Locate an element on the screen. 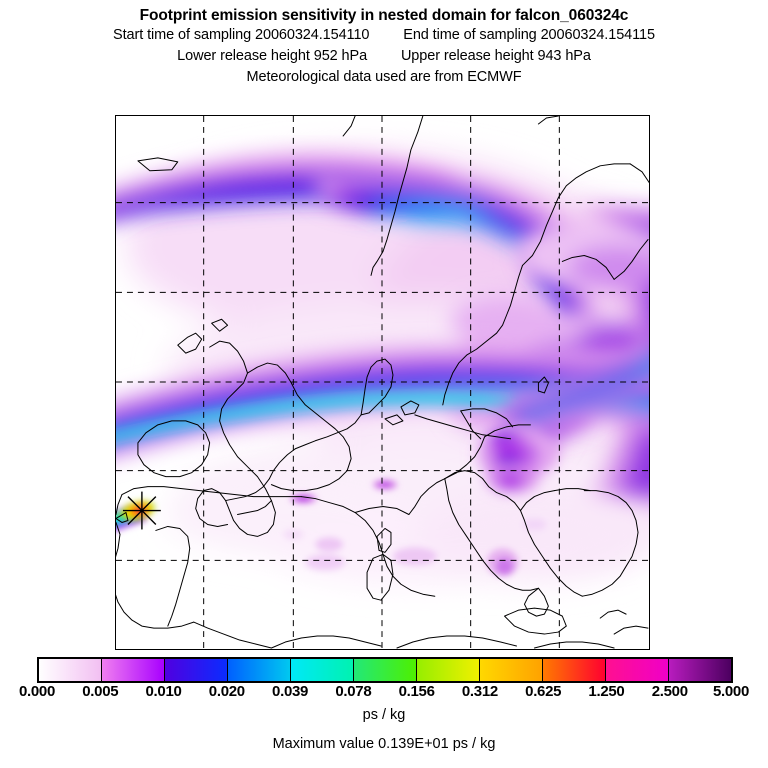  island-gotland is located at coordinates (543, 385).